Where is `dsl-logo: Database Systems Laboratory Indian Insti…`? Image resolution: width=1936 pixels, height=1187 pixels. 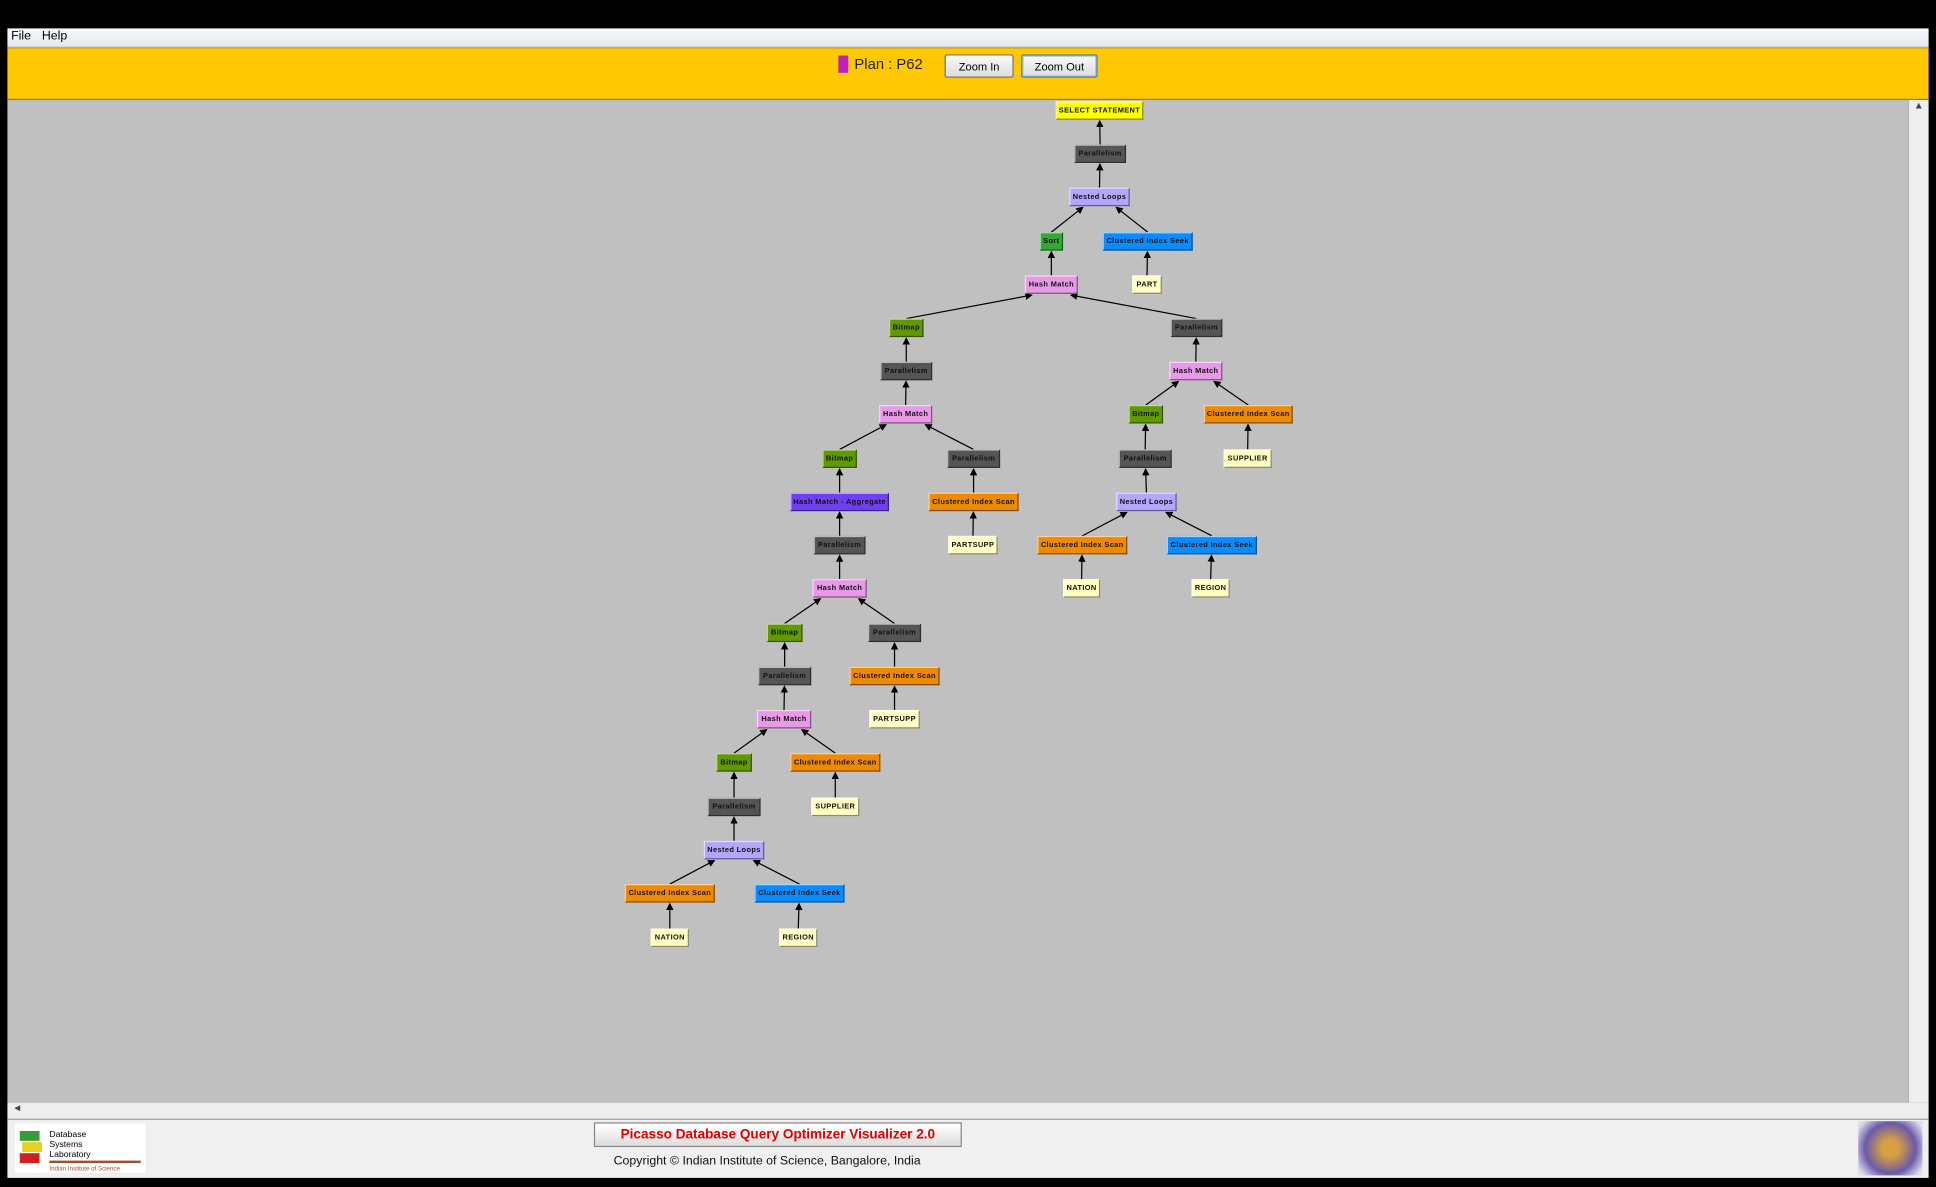 dsl-logo: Database Systems Laboratory Indian Insti… is located at coordinates (80, 1148).